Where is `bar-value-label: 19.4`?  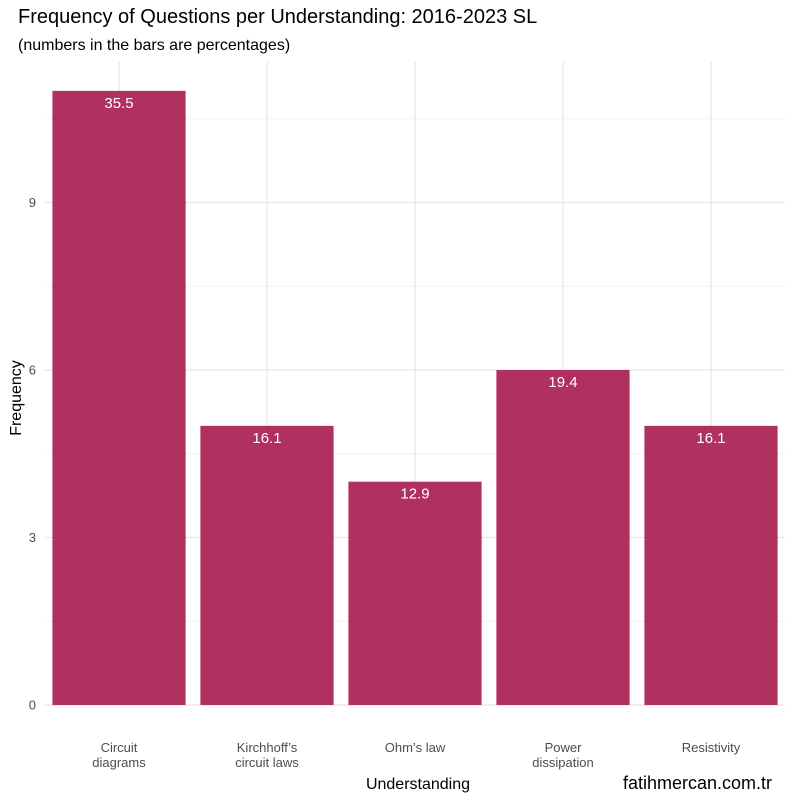
bar-value-label: 19.4 is located at coordinates (562, 382).